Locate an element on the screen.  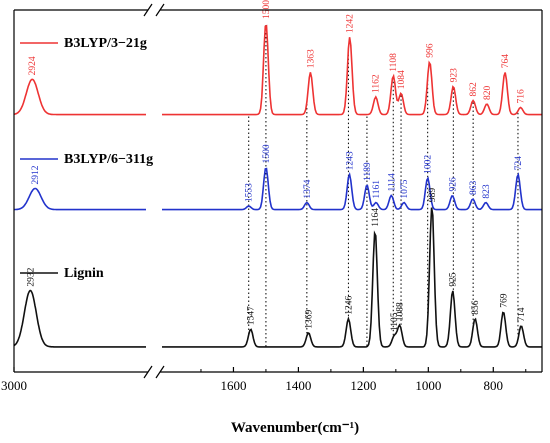
peak-label-0-7: 996 is located at coordinates (431, 50).